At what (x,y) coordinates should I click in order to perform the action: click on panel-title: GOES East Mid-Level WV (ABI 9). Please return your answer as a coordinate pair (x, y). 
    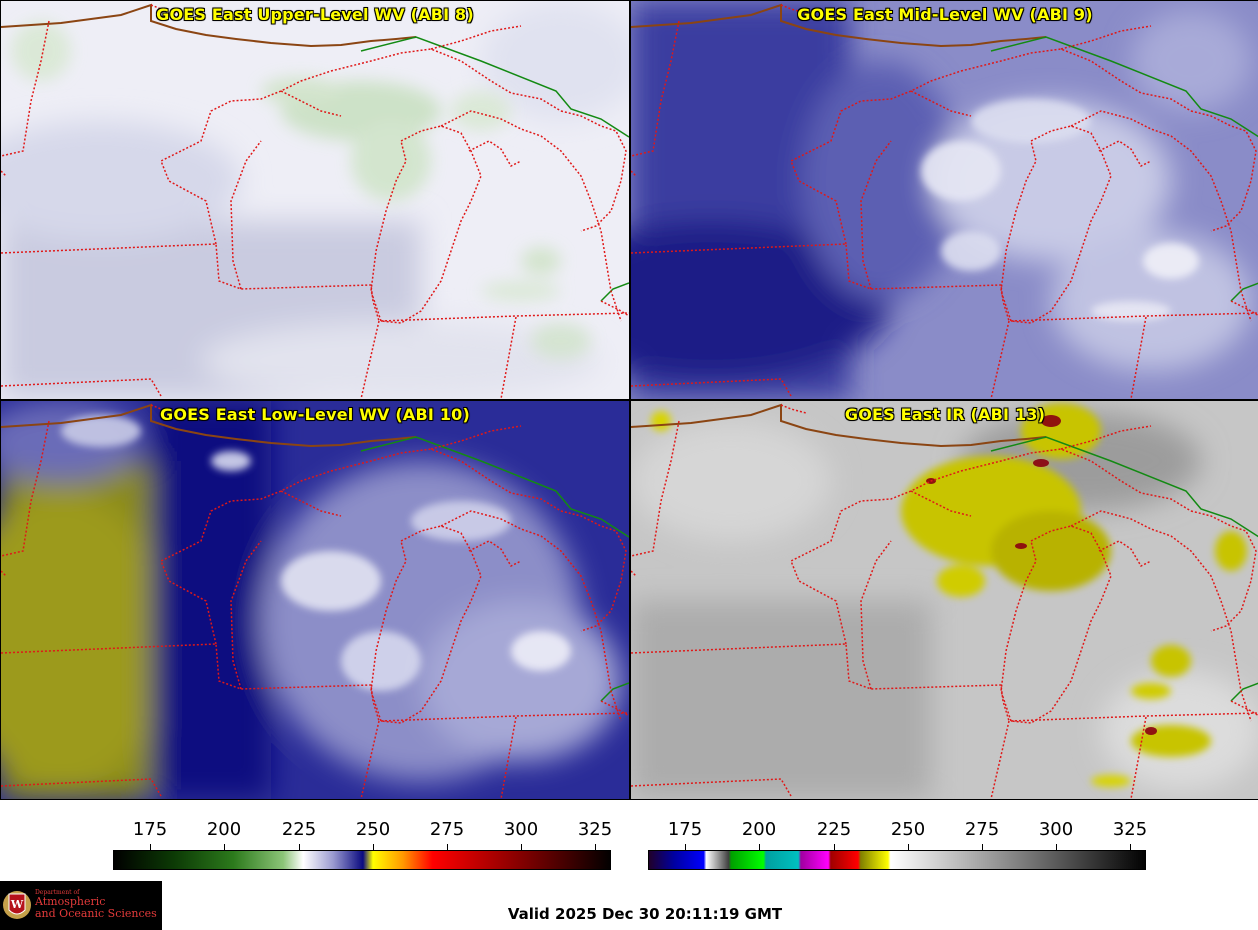
    Looking at the image, I should click on (945, 14).